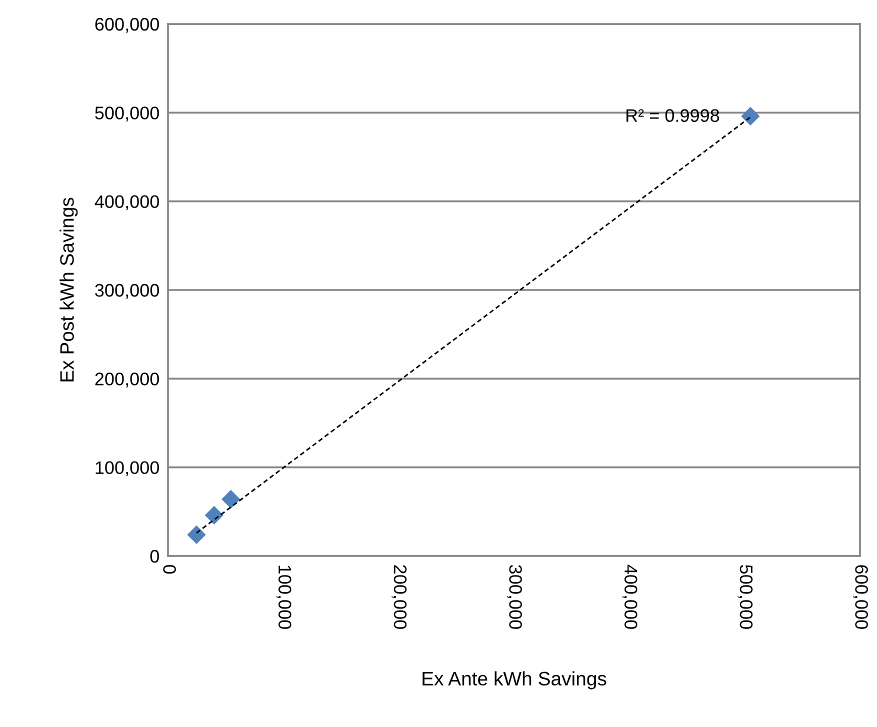 This screenshot has height=727, width=877. Describe the element at coordinates (127, 380) in the screenshot. I see `y-tick-label: 200,000` at that location.